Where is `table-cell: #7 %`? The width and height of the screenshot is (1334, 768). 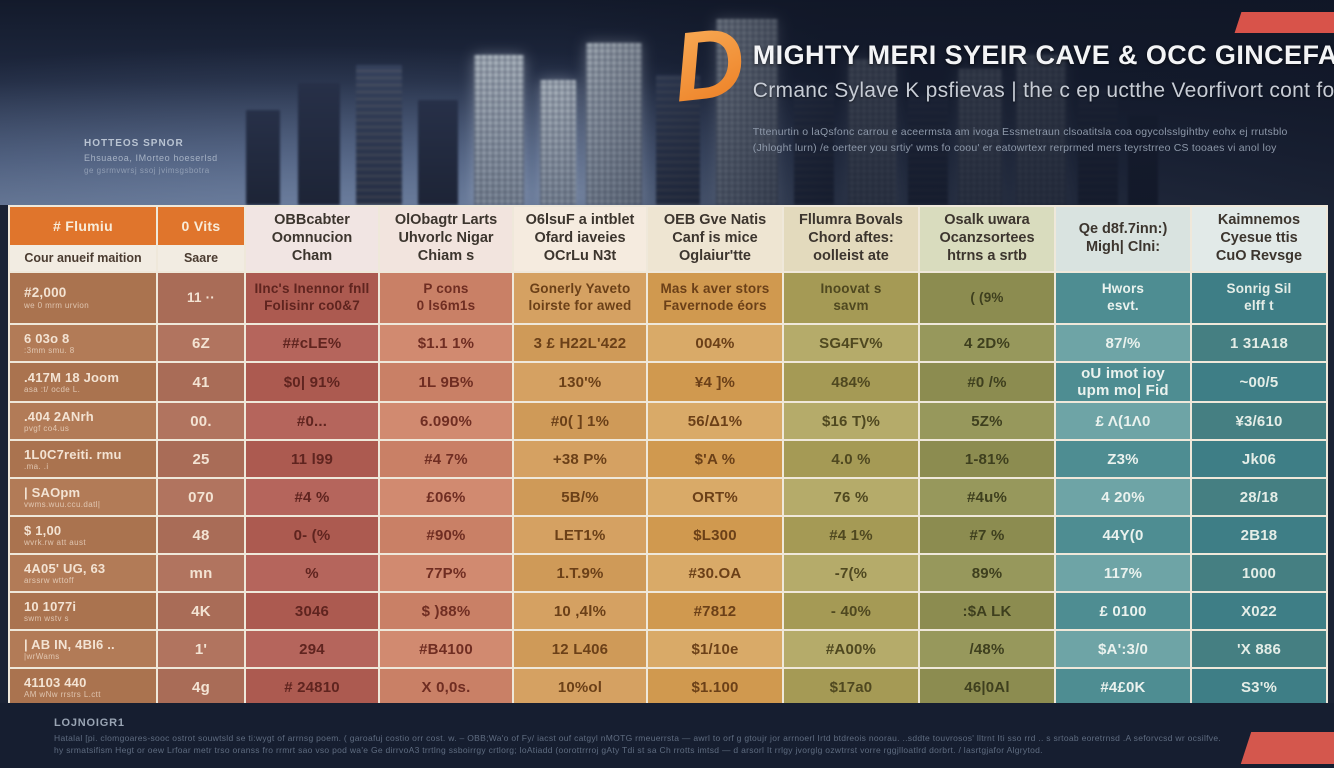 table-cell: #7 % is located at coordinates (987, 535).